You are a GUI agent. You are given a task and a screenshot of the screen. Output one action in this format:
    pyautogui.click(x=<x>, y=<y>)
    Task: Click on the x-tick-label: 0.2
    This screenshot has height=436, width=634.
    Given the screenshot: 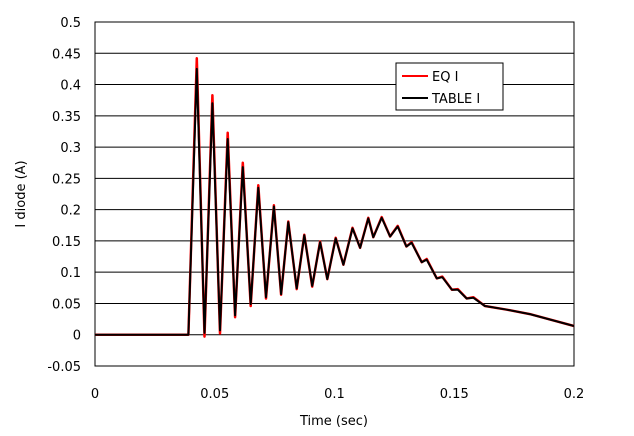 What is the action you would take?
    pyautogui.click(x=574, y=394)
    